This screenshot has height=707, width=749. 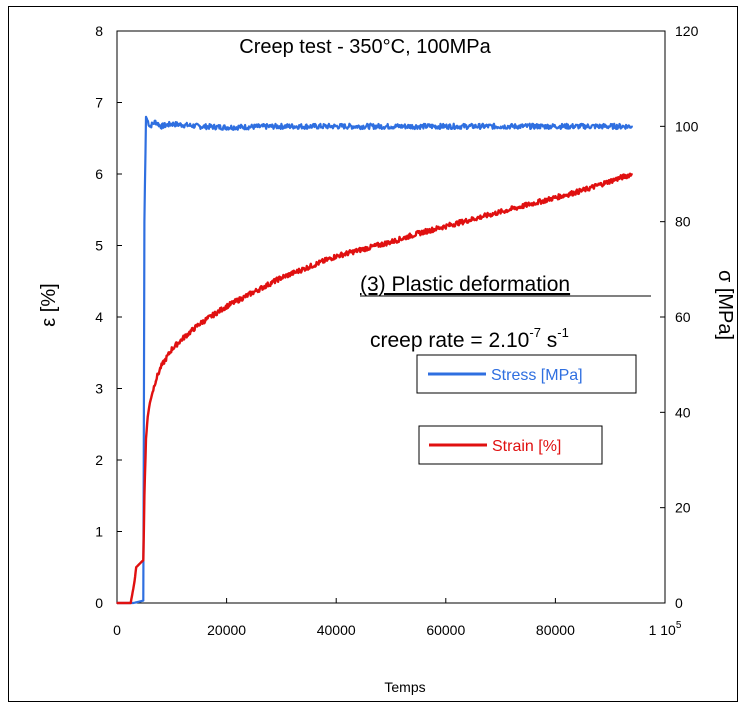 I want to click on y-axis-left-tick-label: 6, so click(x=99, y=174).